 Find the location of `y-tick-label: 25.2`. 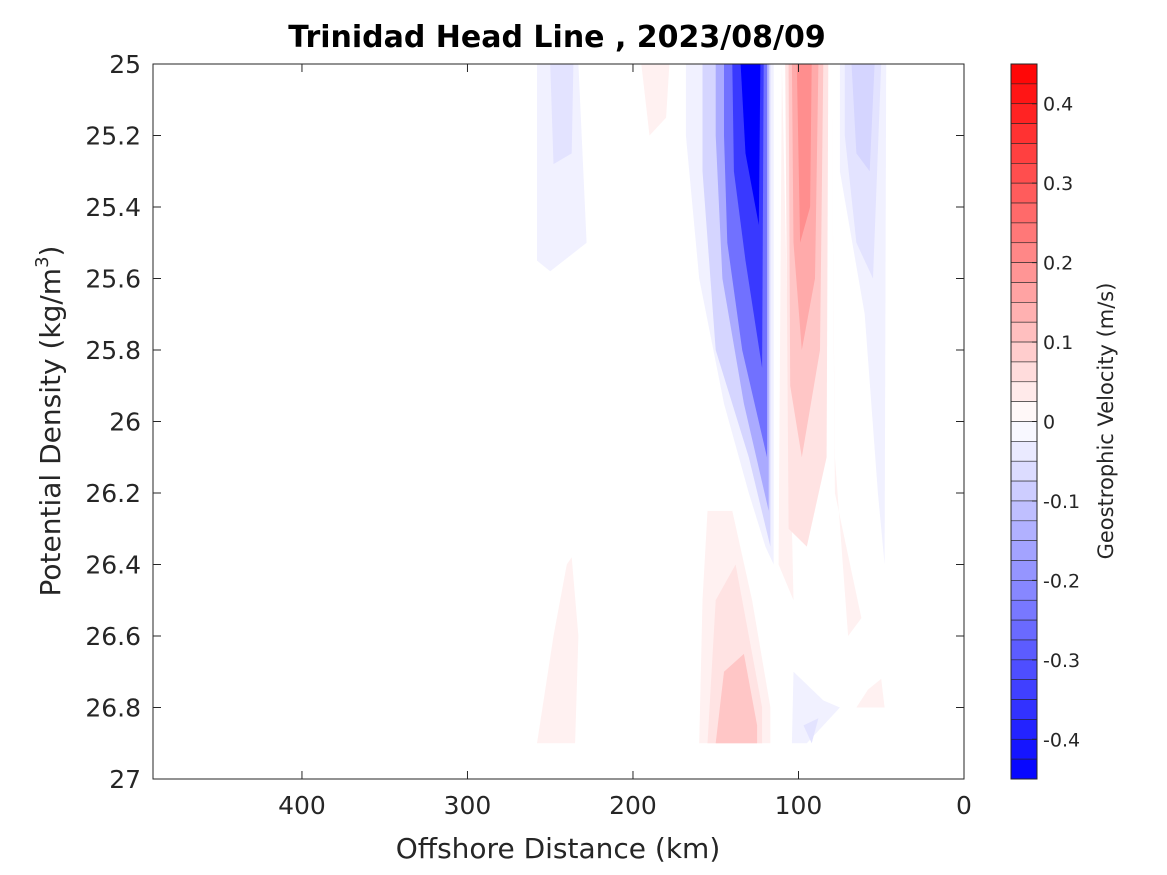

y-tick-label: 25.2 is located at coordinates (113, 136).